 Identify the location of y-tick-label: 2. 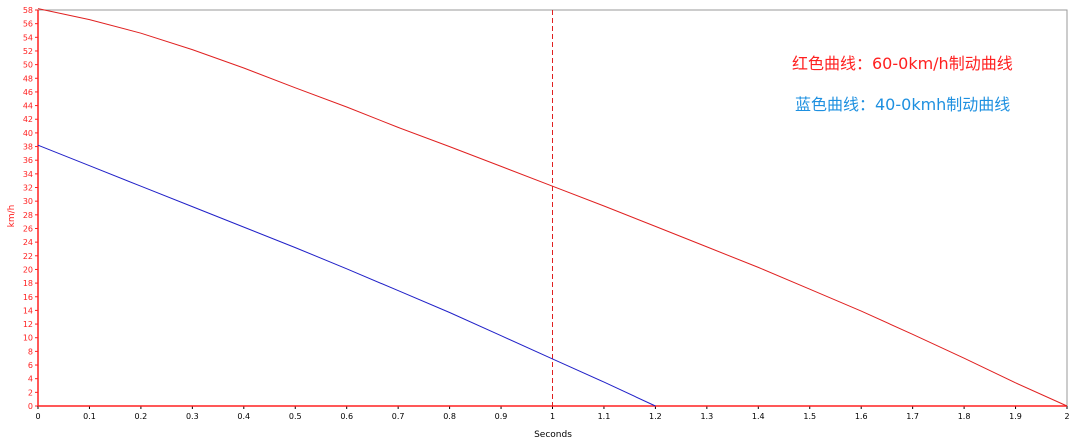
(30, 392).